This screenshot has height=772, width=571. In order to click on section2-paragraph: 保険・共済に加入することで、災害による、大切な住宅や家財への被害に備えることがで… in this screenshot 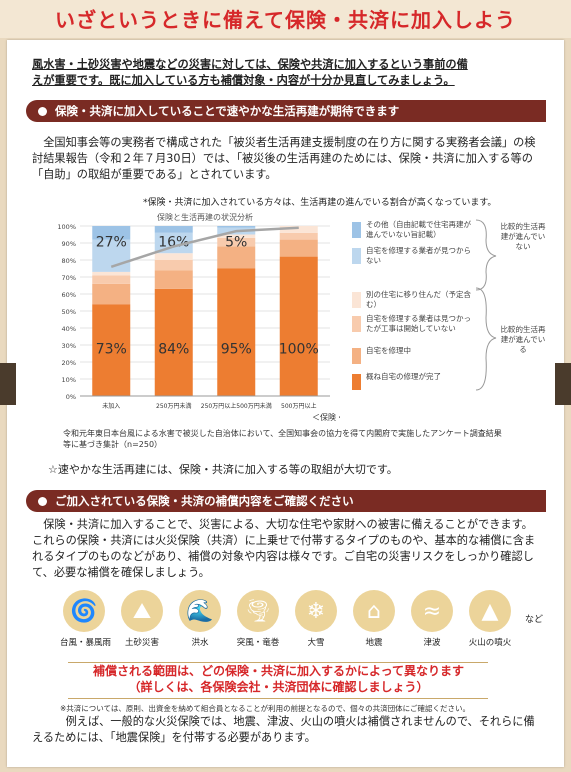, I will do `click(284, 548)`.